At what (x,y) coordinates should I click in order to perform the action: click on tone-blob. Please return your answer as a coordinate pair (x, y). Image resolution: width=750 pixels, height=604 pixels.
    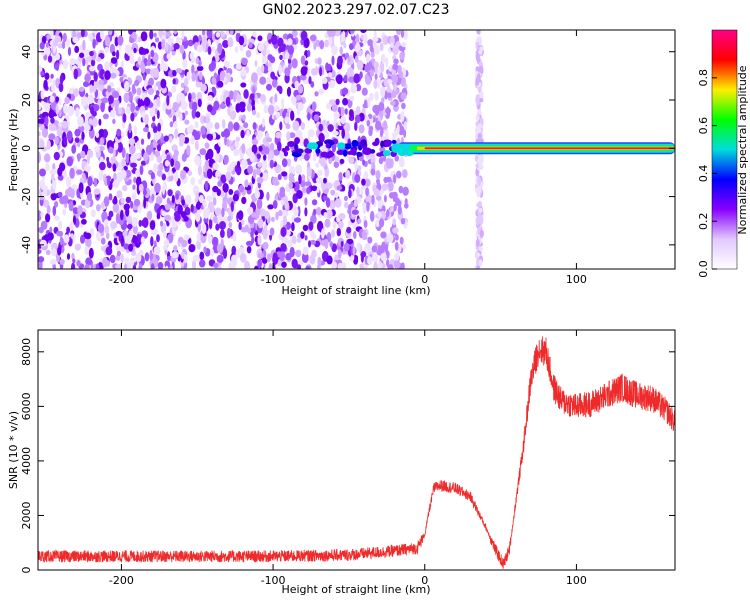
    Looking at the image, I should click on (409, 153).